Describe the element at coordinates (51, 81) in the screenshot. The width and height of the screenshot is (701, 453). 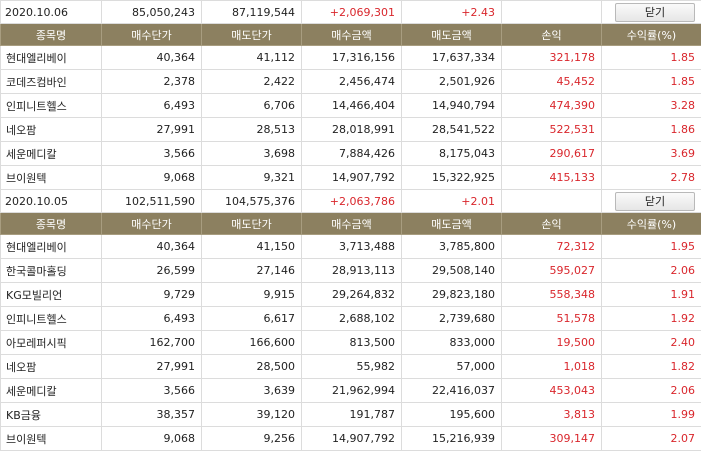
I see `stock-name-cell: 코데즈컴바인` at that location.